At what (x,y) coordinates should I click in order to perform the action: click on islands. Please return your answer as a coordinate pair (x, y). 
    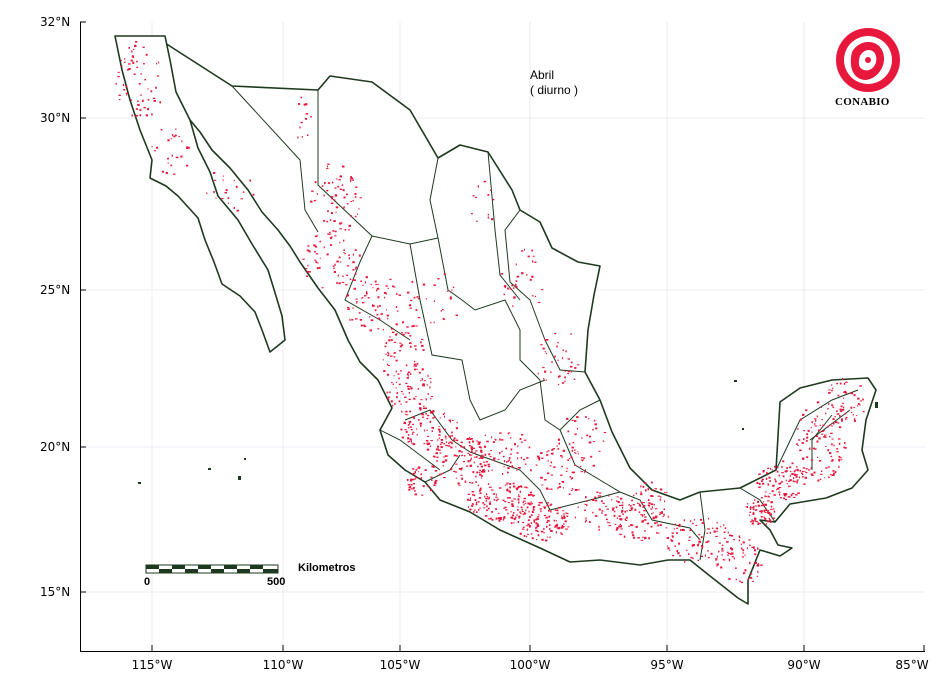
    Looking at the image, I should click on (508, 432).